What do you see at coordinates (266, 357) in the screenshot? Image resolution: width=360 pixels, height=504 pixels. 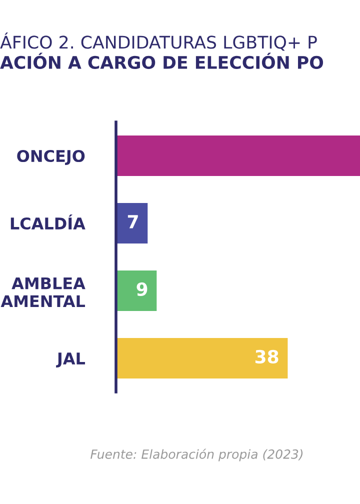 I see `data-label: 38` at bounding box center [266, 357].